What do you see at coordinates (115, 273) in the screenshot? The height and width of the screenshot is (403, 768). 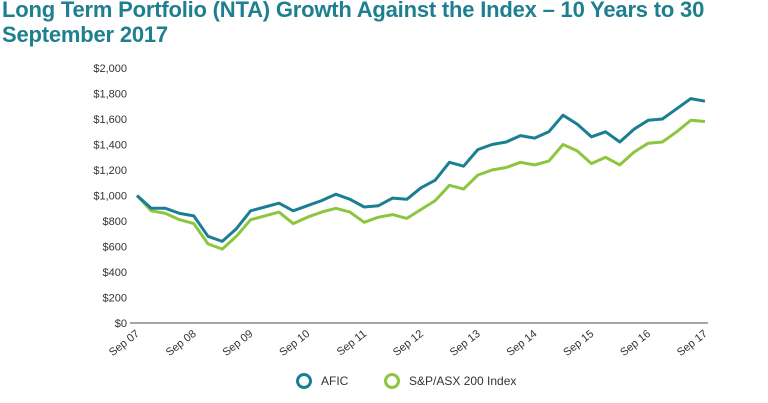 I see `y-tick-label: $400` at bounding box center [115, 273].